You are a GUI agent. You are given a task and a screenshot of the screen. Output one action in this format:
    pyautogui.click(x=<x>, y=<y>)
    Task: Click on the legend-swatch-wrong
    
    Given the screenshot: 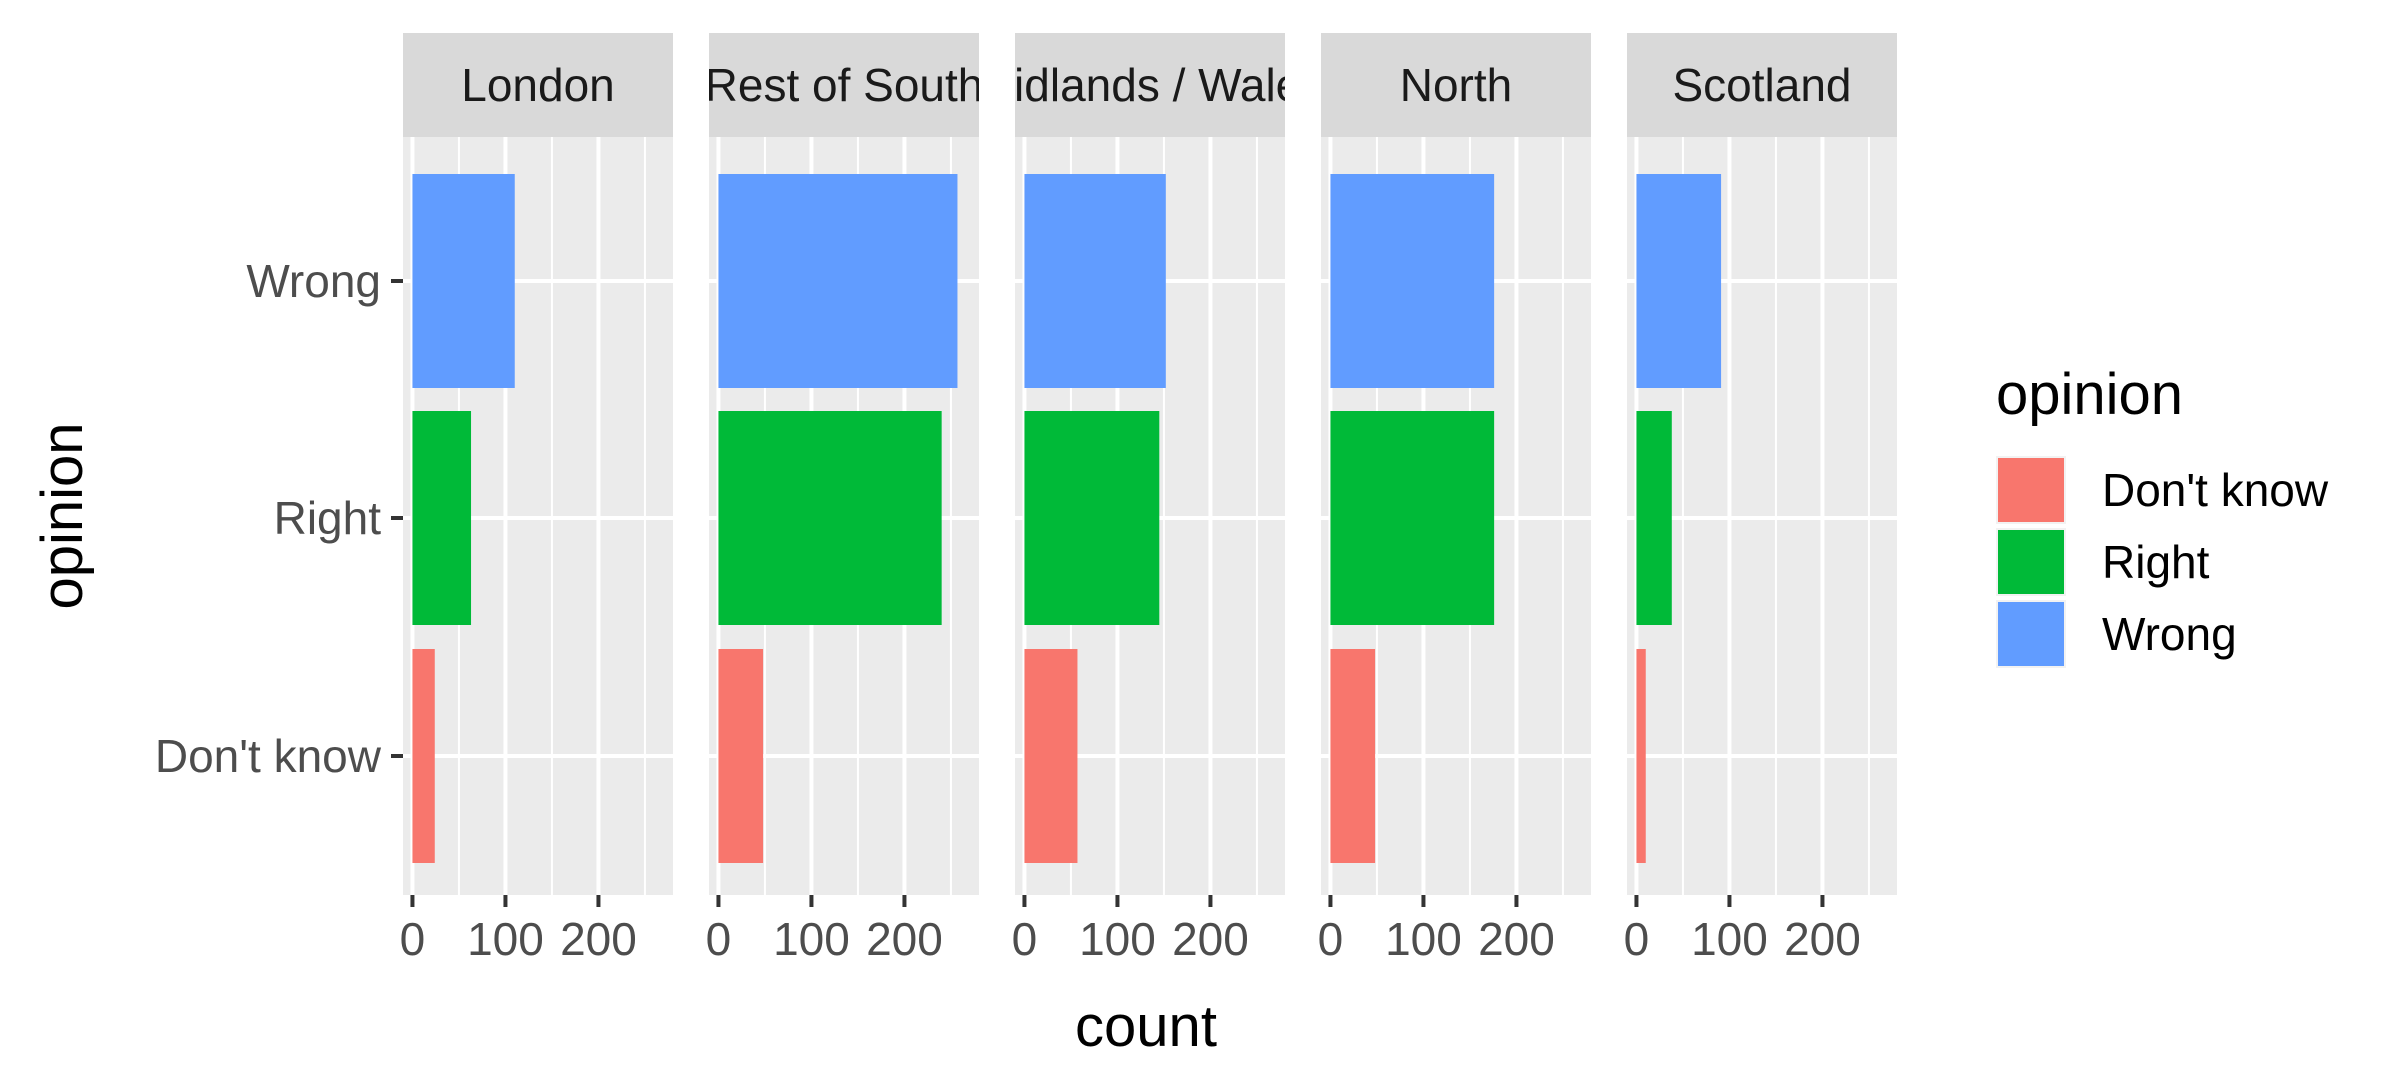 What is the action you would take?
    pyautogui.click(x=2031, y=634)
    